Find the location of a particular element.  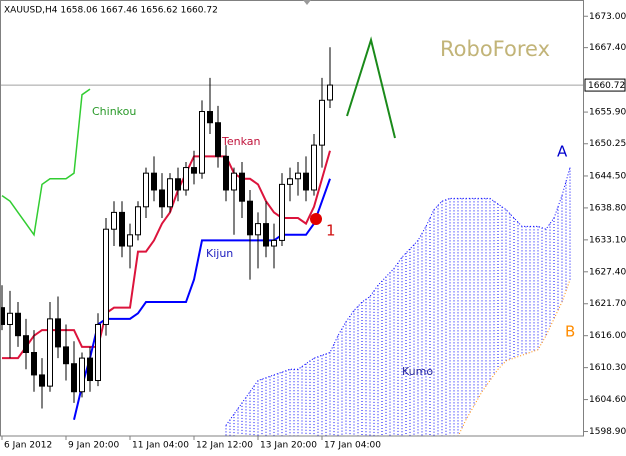

chart-shift-marker is located at coordinates (307, 2).